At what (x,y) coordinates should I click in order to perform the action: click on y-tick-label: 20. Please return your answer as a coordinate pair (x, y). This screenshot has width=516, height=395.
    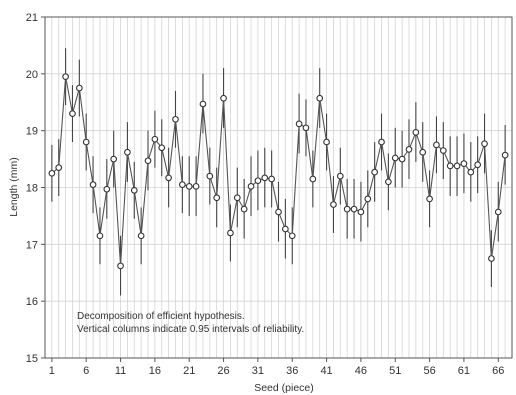
    Looking at the image, I should click on (32, 75).